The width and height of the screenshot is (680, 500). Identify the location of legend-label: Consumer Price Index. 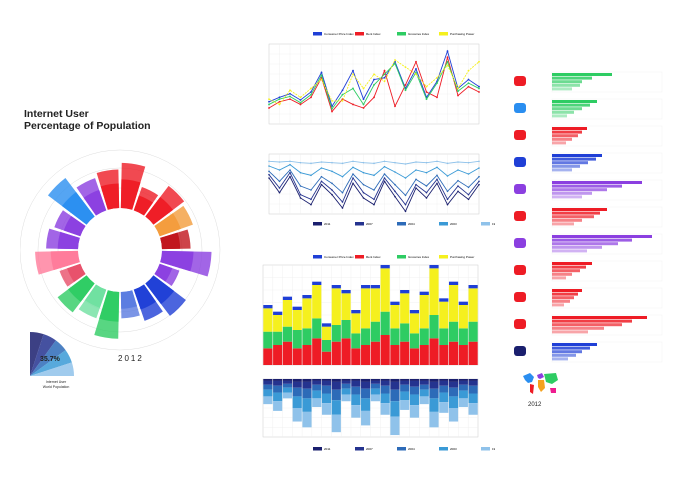
(339, 34).